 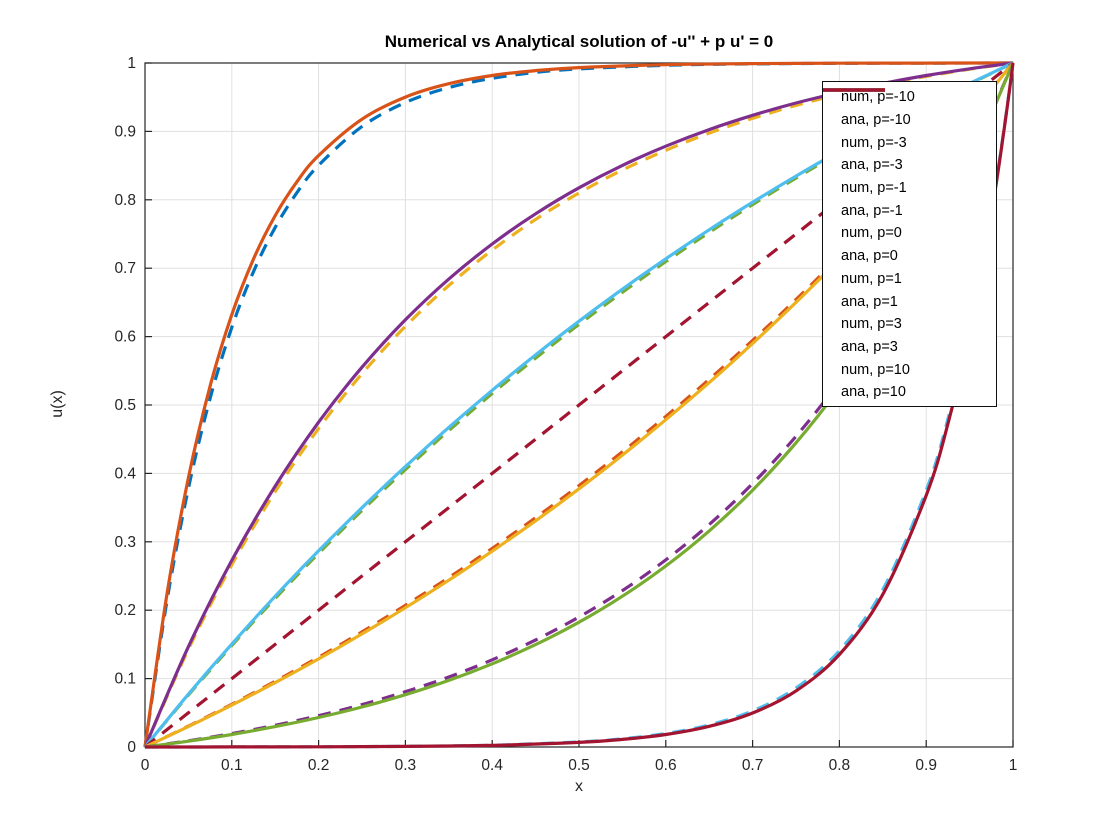 I want to click on x-tick-label: 0, so click(x=145, y=765).